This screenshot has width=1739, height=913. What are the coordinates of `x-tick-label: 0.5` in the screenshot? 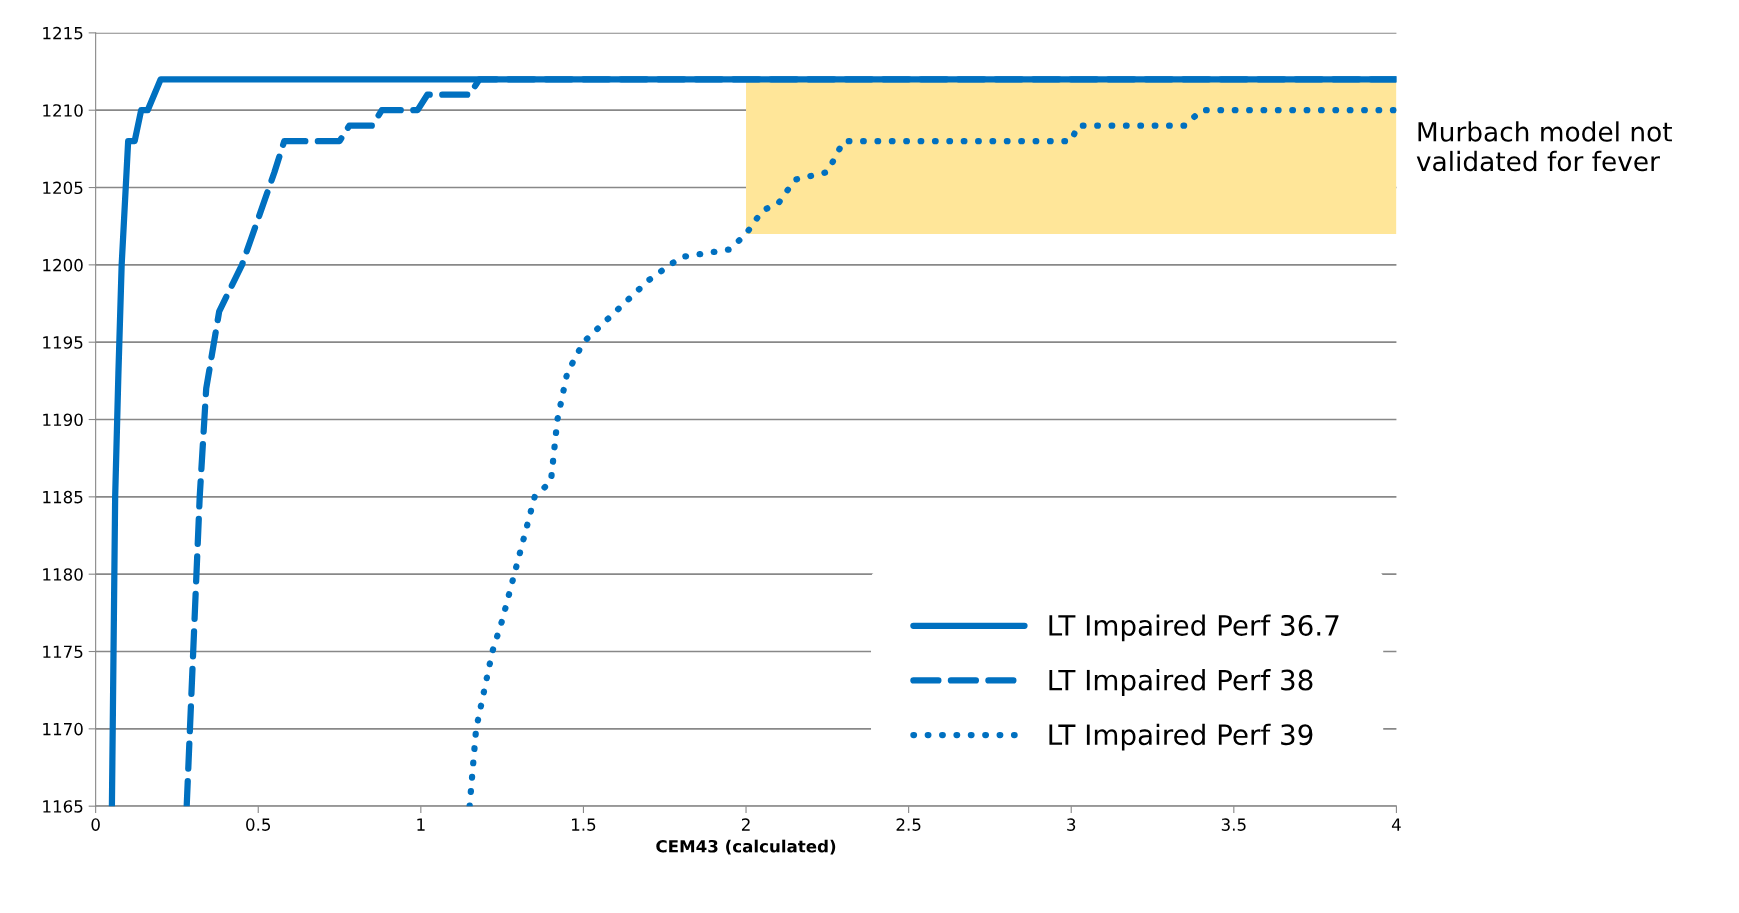 It's located at (258, 824).